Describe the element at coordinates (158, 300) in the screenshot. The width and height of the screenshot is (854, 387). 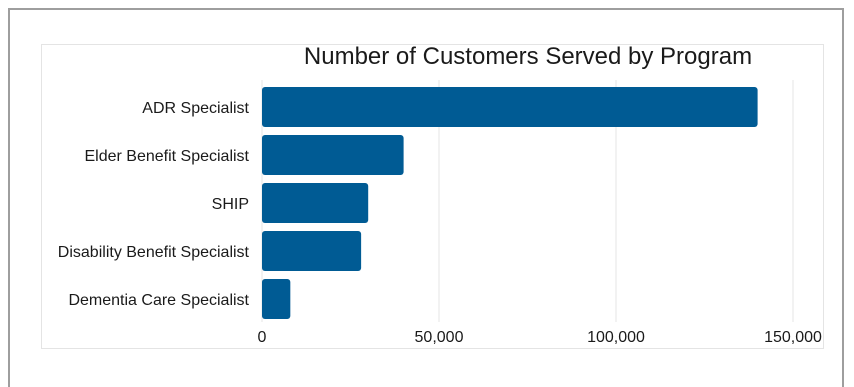
I see `category-label: Dementia Care Specialist` at that location.